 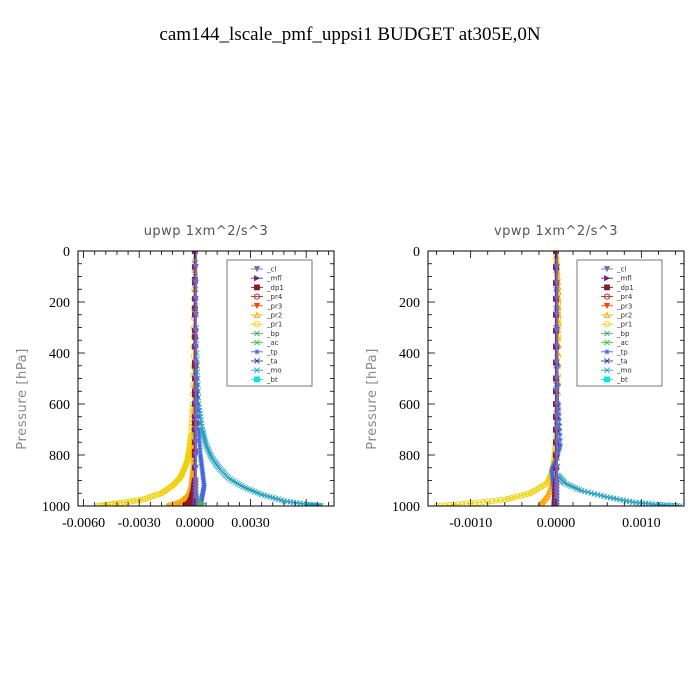 What do you see at coordinates (265, 343) in the screenshot?
I see `legend-item-ac: _ac` at bounding box center [265, 343].